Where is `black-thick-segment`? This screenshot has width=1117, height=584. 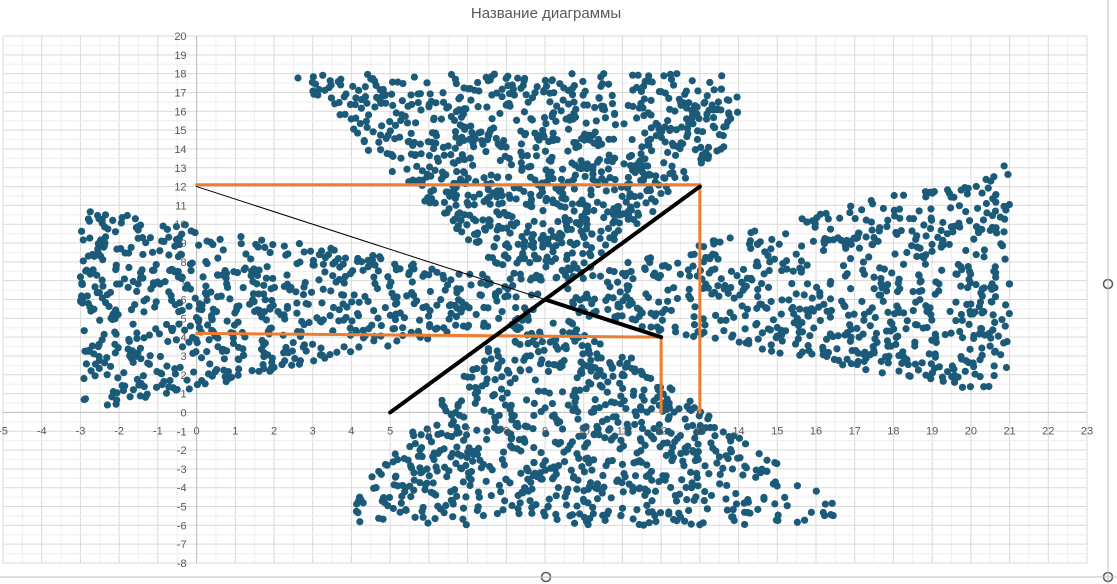
black-thick-segment is located at coordinates (603, 318).